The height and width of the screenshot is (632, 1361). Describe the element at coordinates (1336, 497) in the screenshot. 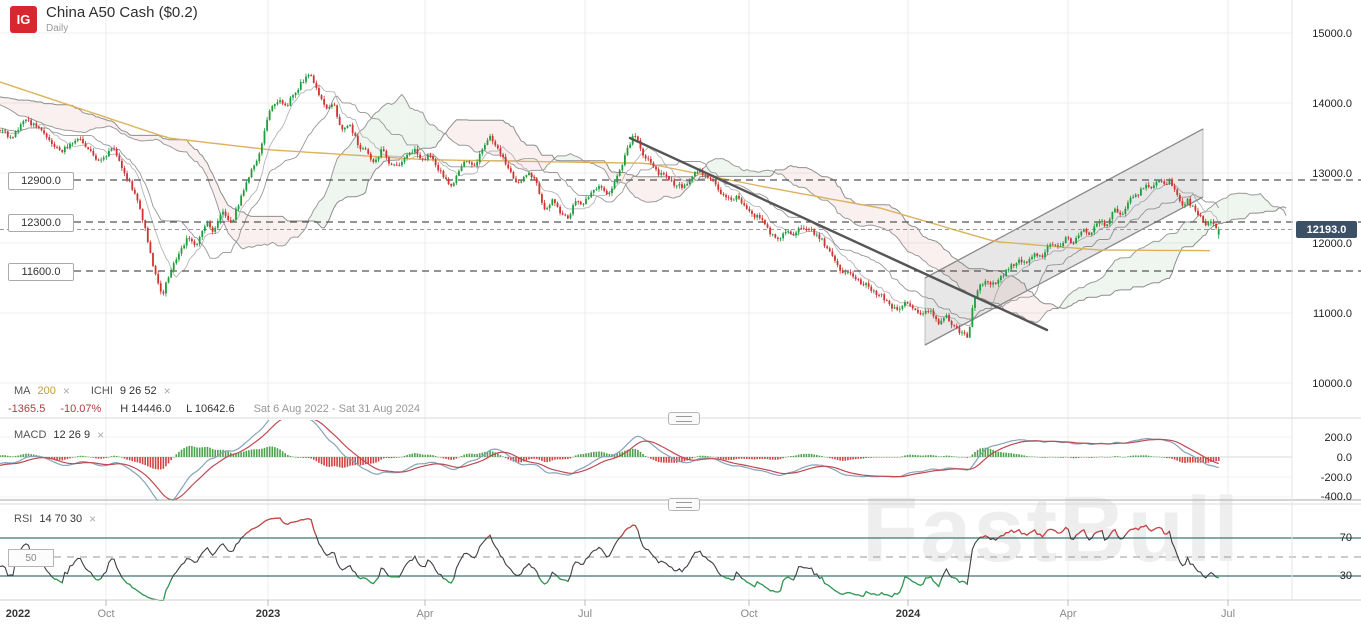

I see `macd-axis-tick: -400.0` at that location.